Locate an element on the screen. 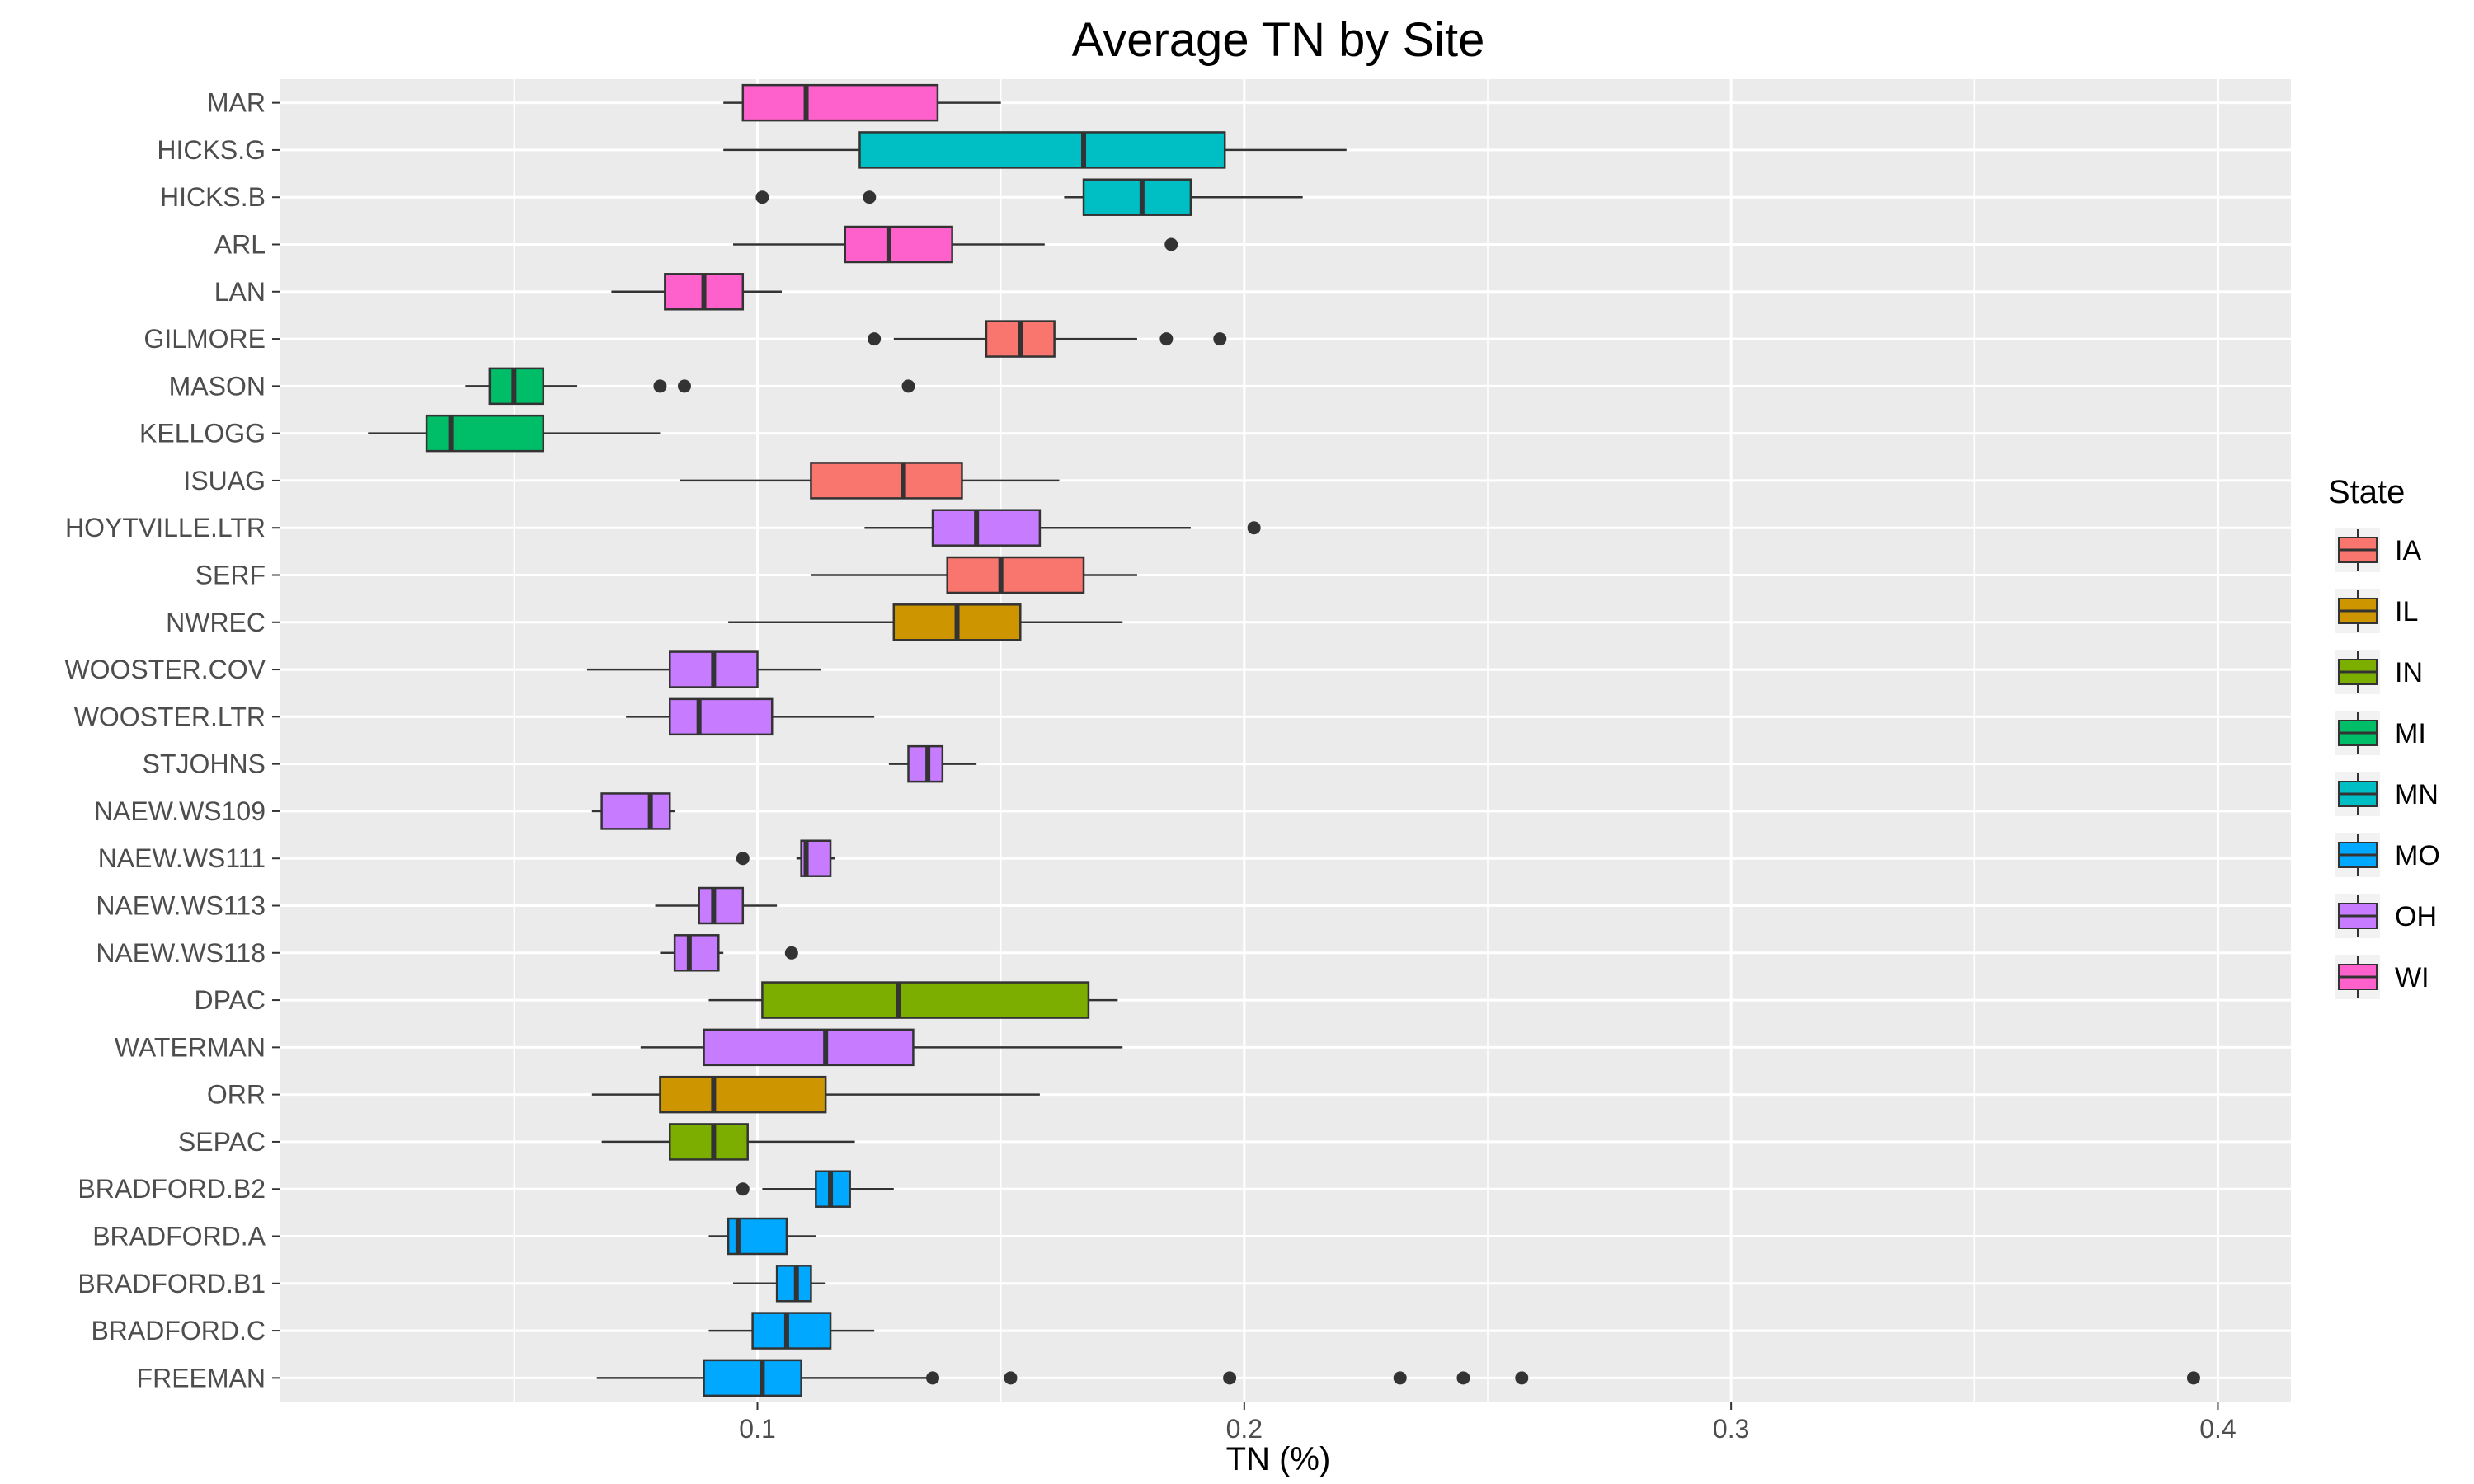  y-tick-label: BRADFORD.B1 is located at coordinates (172, 1283).